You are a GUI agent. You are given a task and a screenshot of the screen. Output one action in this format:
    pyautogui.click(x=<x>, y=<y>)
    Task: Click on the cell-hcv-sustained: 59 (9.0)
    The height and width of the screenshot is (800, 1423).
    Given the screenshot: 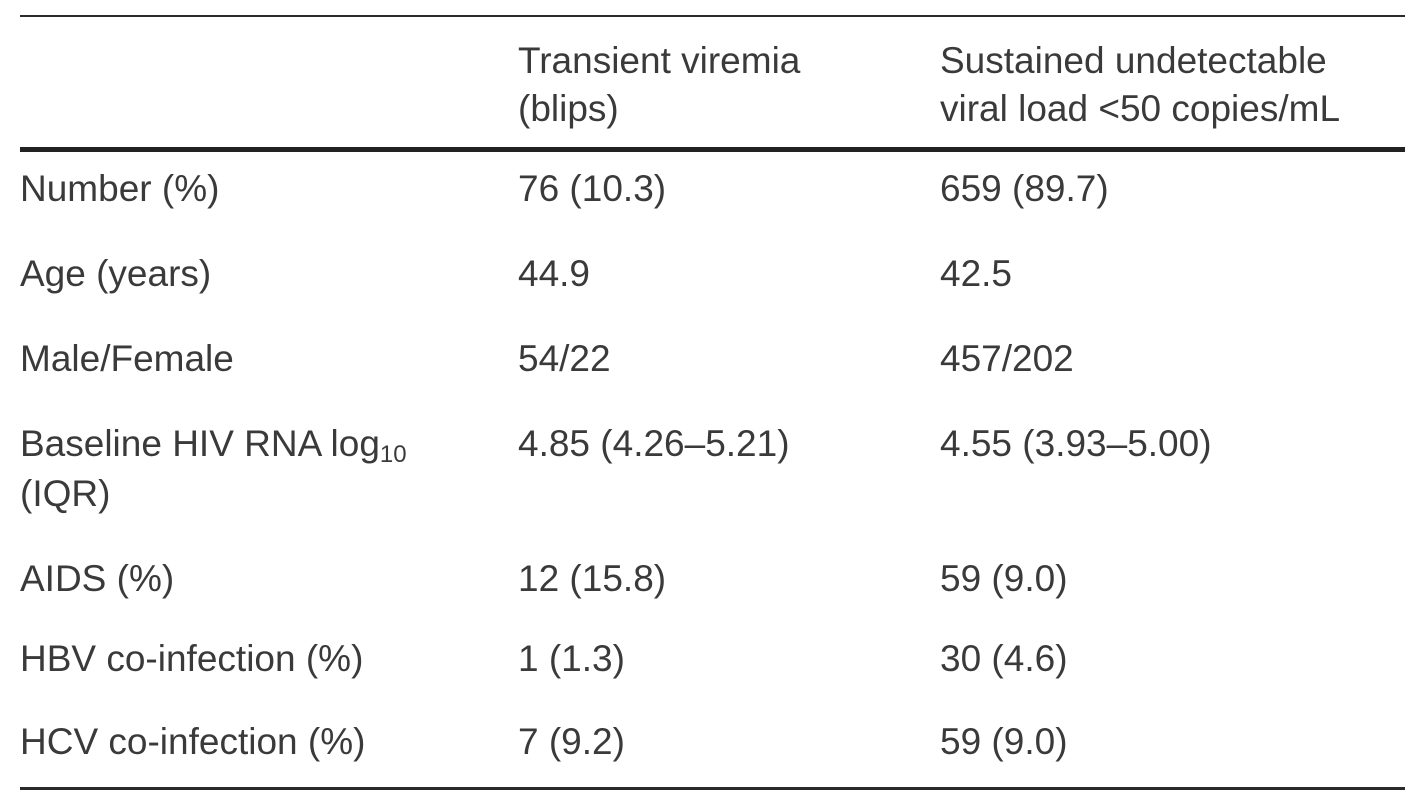 What is the action you would take?
    pyautogui.click(x=1004, y=741)
    